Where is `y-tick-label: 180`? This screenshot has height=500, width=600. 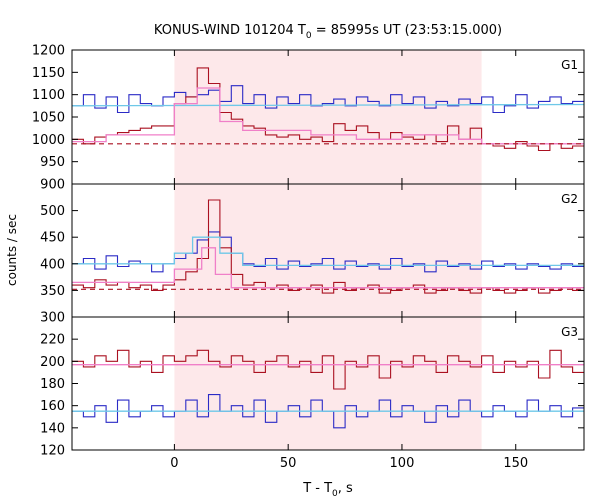 y-tick-label: 180 is located at coordinates (52, 384).